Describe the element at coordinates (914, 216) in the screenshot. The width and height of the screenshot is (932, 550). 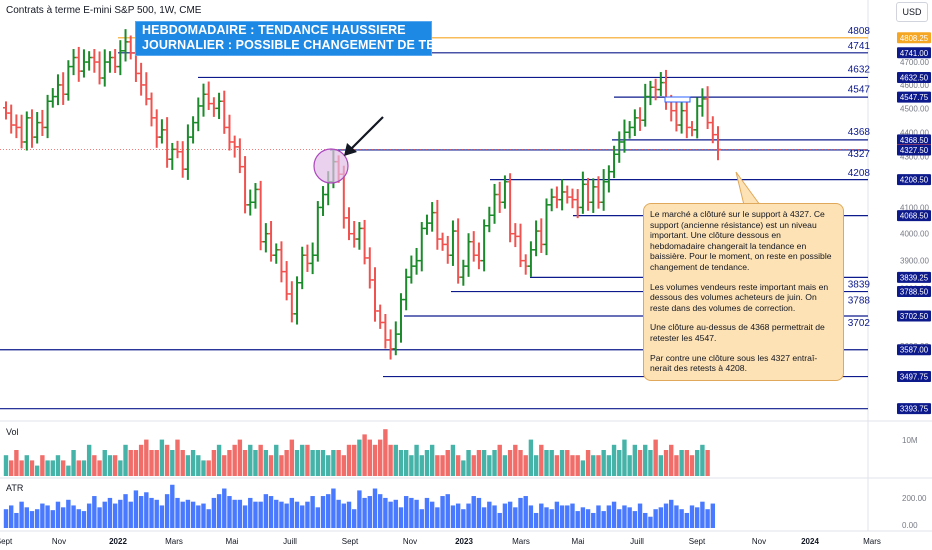
I see `price-badge-label: 4068.50` at that location.